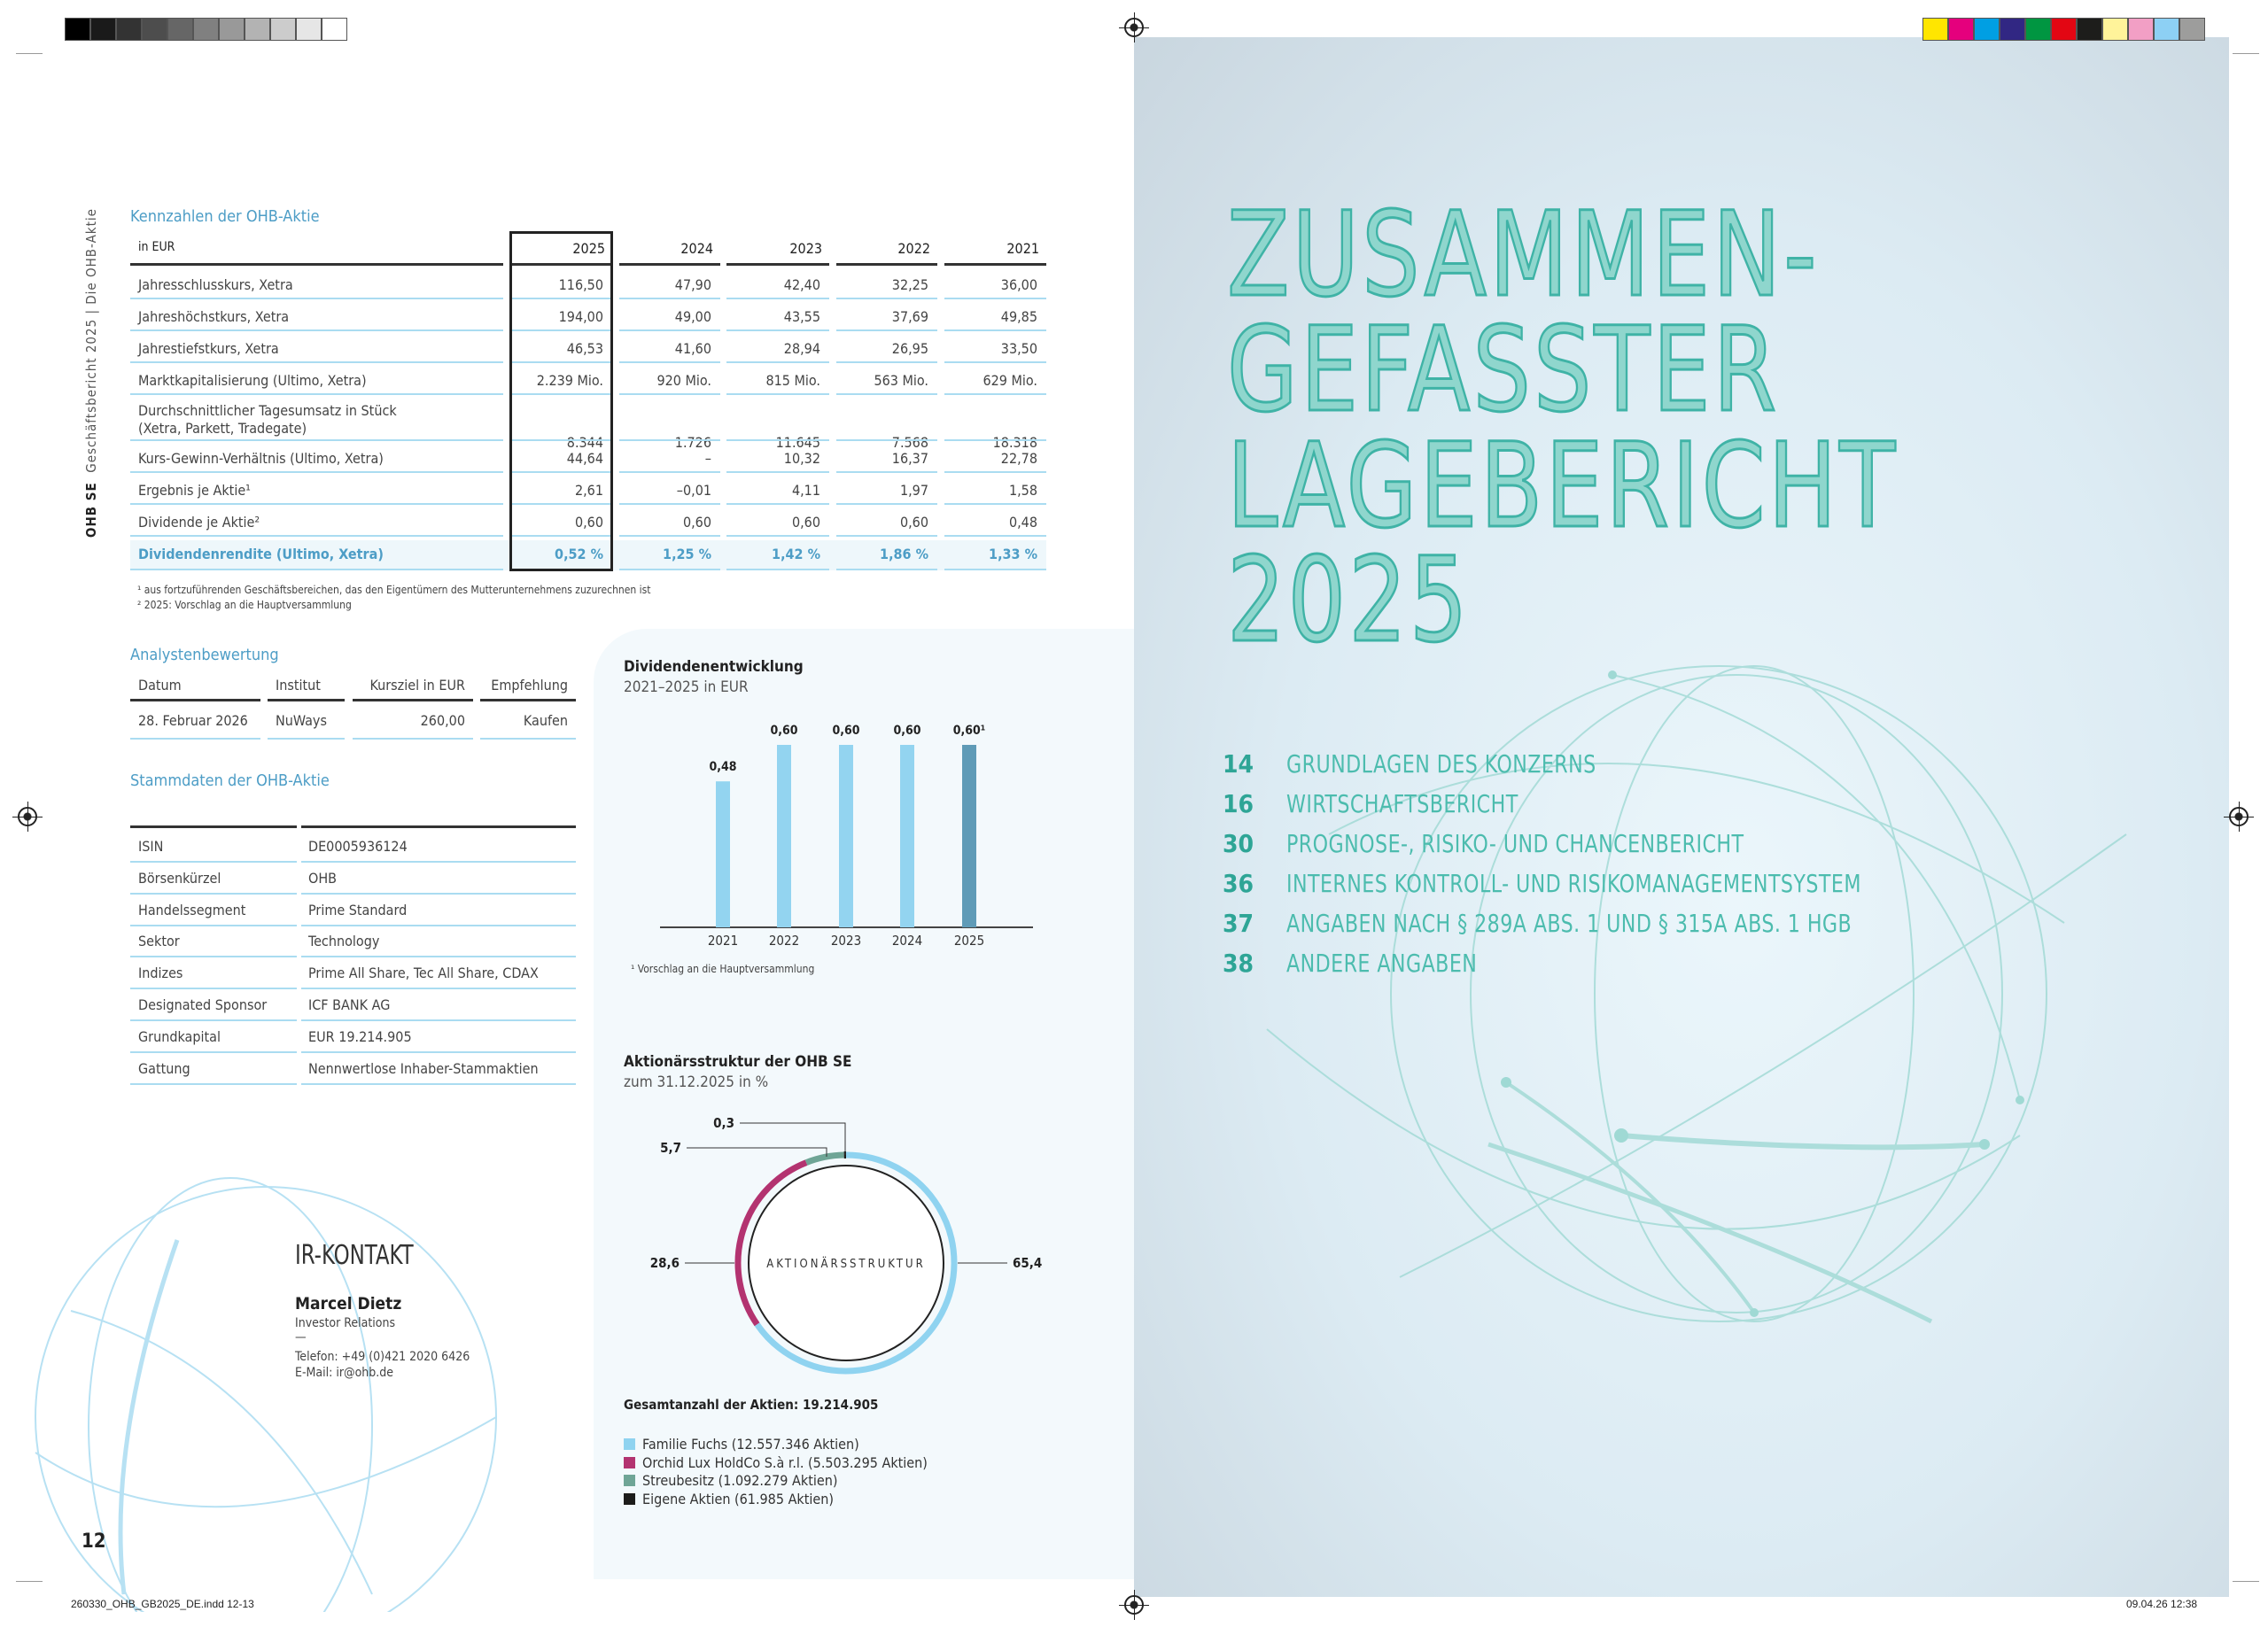 The width and height of the screenshot is (2268, 1635). What do you see at coordinates (261, 554) in the screenshot?
I see `row-label: Dividendenrendite (Ultimo, Xetra)` at bounding box center [261, 554].